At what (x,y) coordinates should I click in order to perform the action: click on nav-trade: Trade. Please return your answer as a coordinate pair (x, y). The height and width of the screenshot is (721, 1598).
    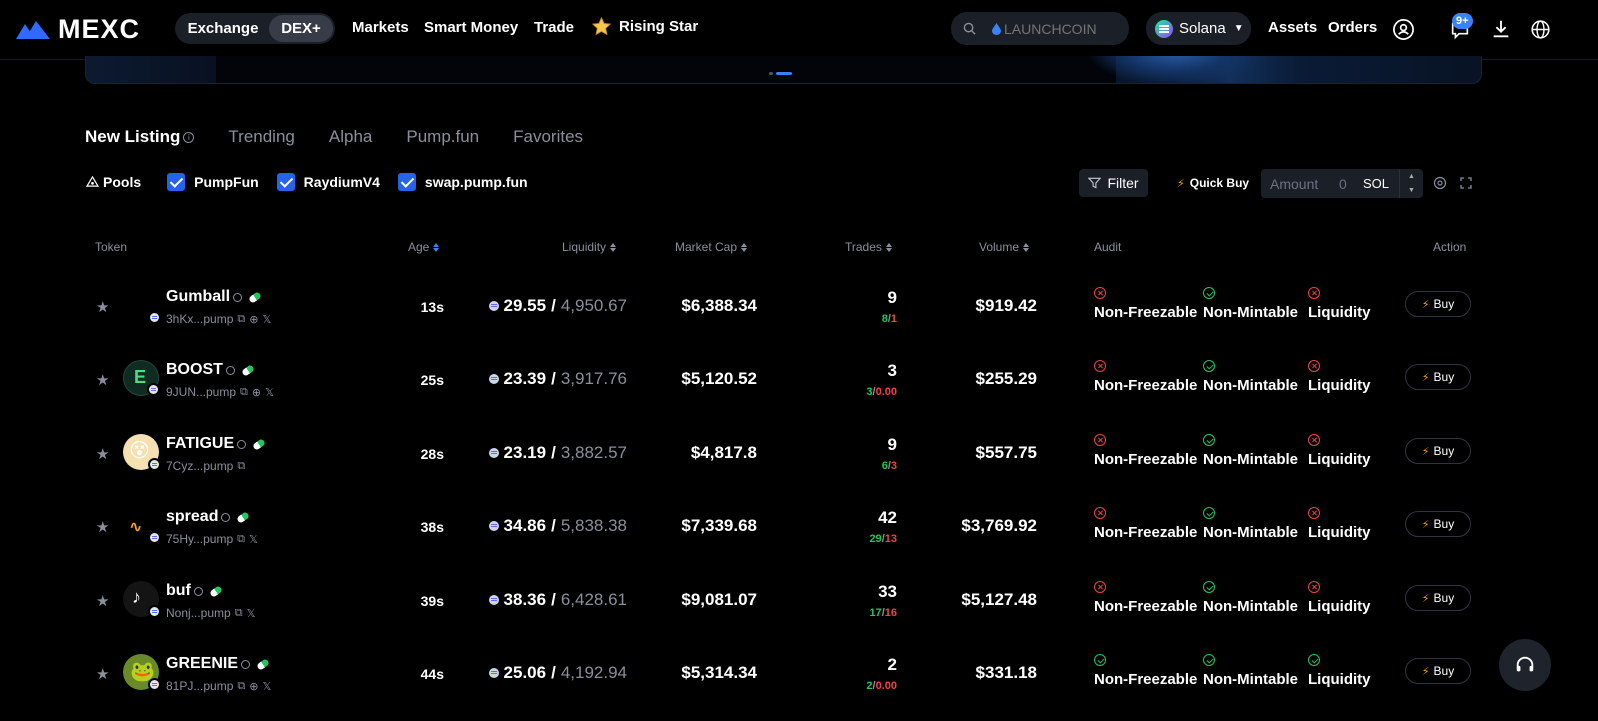
    Looking at the image, I should click on (554, 27).